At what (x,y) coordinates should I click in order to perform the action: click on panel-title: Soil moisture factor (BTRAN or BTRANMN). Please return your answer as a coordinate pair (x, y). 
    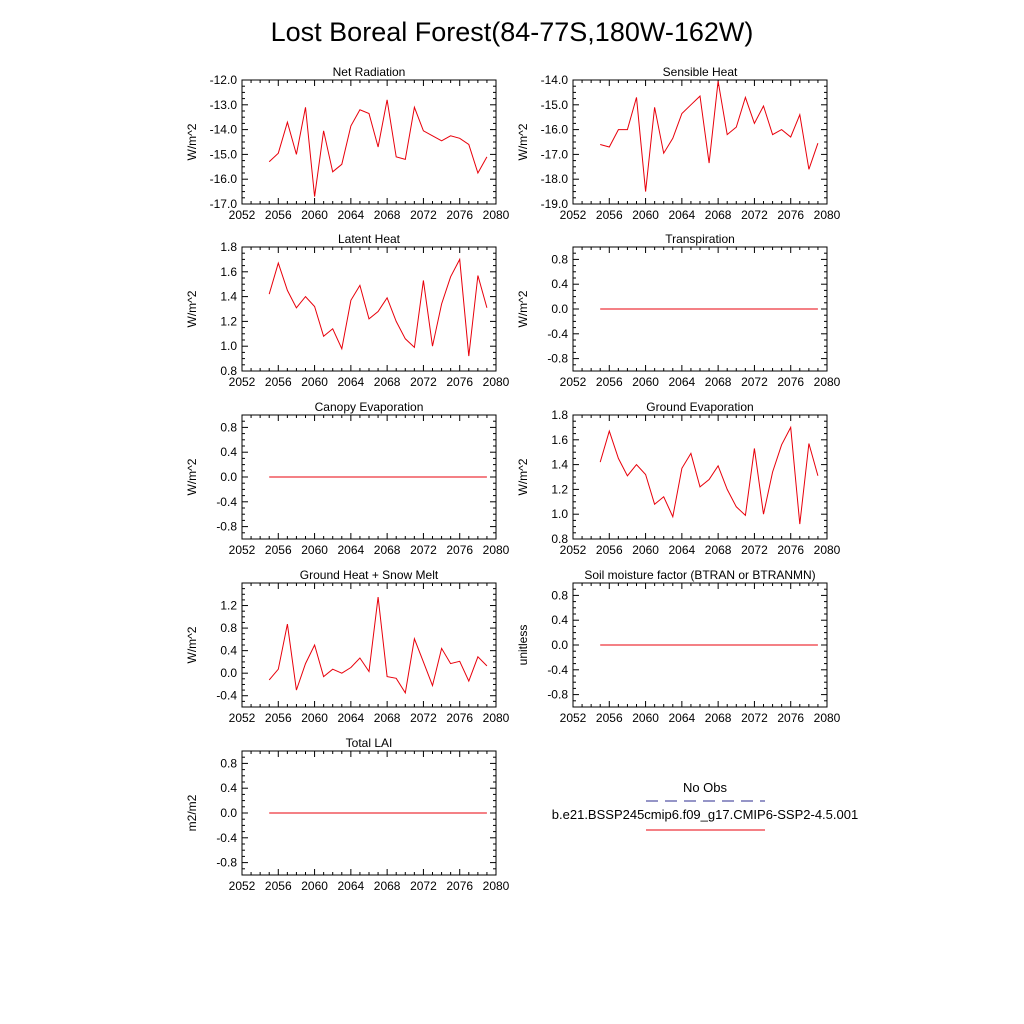
    Looking at the image, I should click on (699, 575).